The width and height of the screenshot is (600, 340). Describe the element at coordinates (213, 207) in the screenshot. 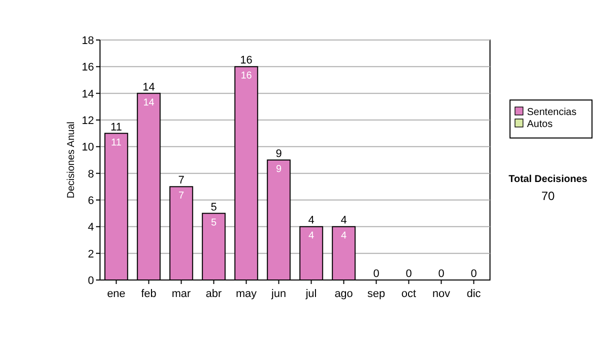

I see `total-label: 5` at that location.